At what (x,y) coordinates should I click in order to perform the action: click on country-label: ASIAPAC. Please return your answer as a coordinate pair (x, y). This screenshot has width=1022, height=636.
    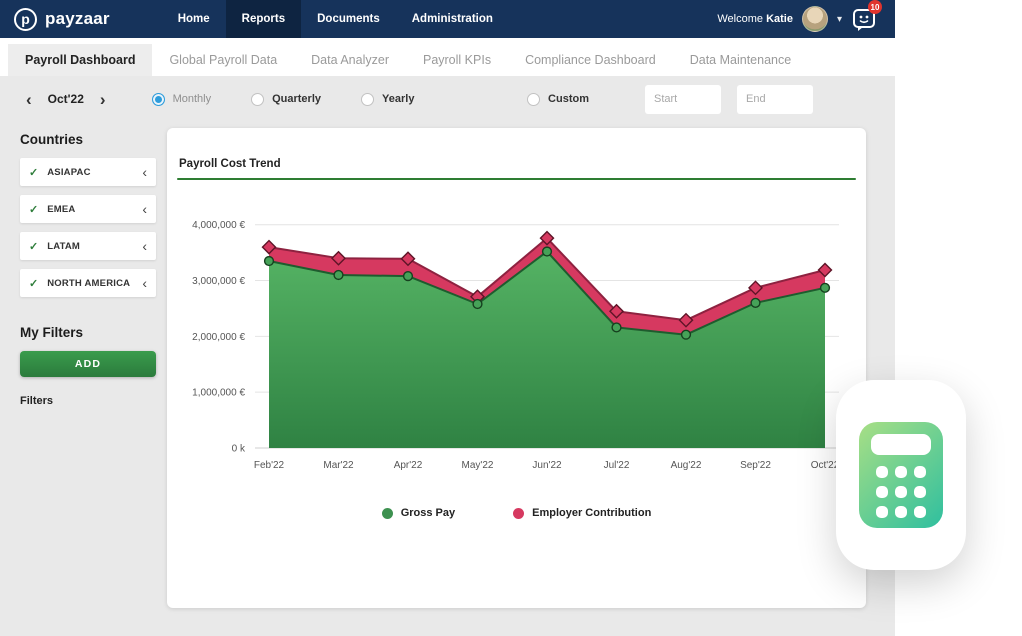
    Looking at the image, I should click on (69, 172).